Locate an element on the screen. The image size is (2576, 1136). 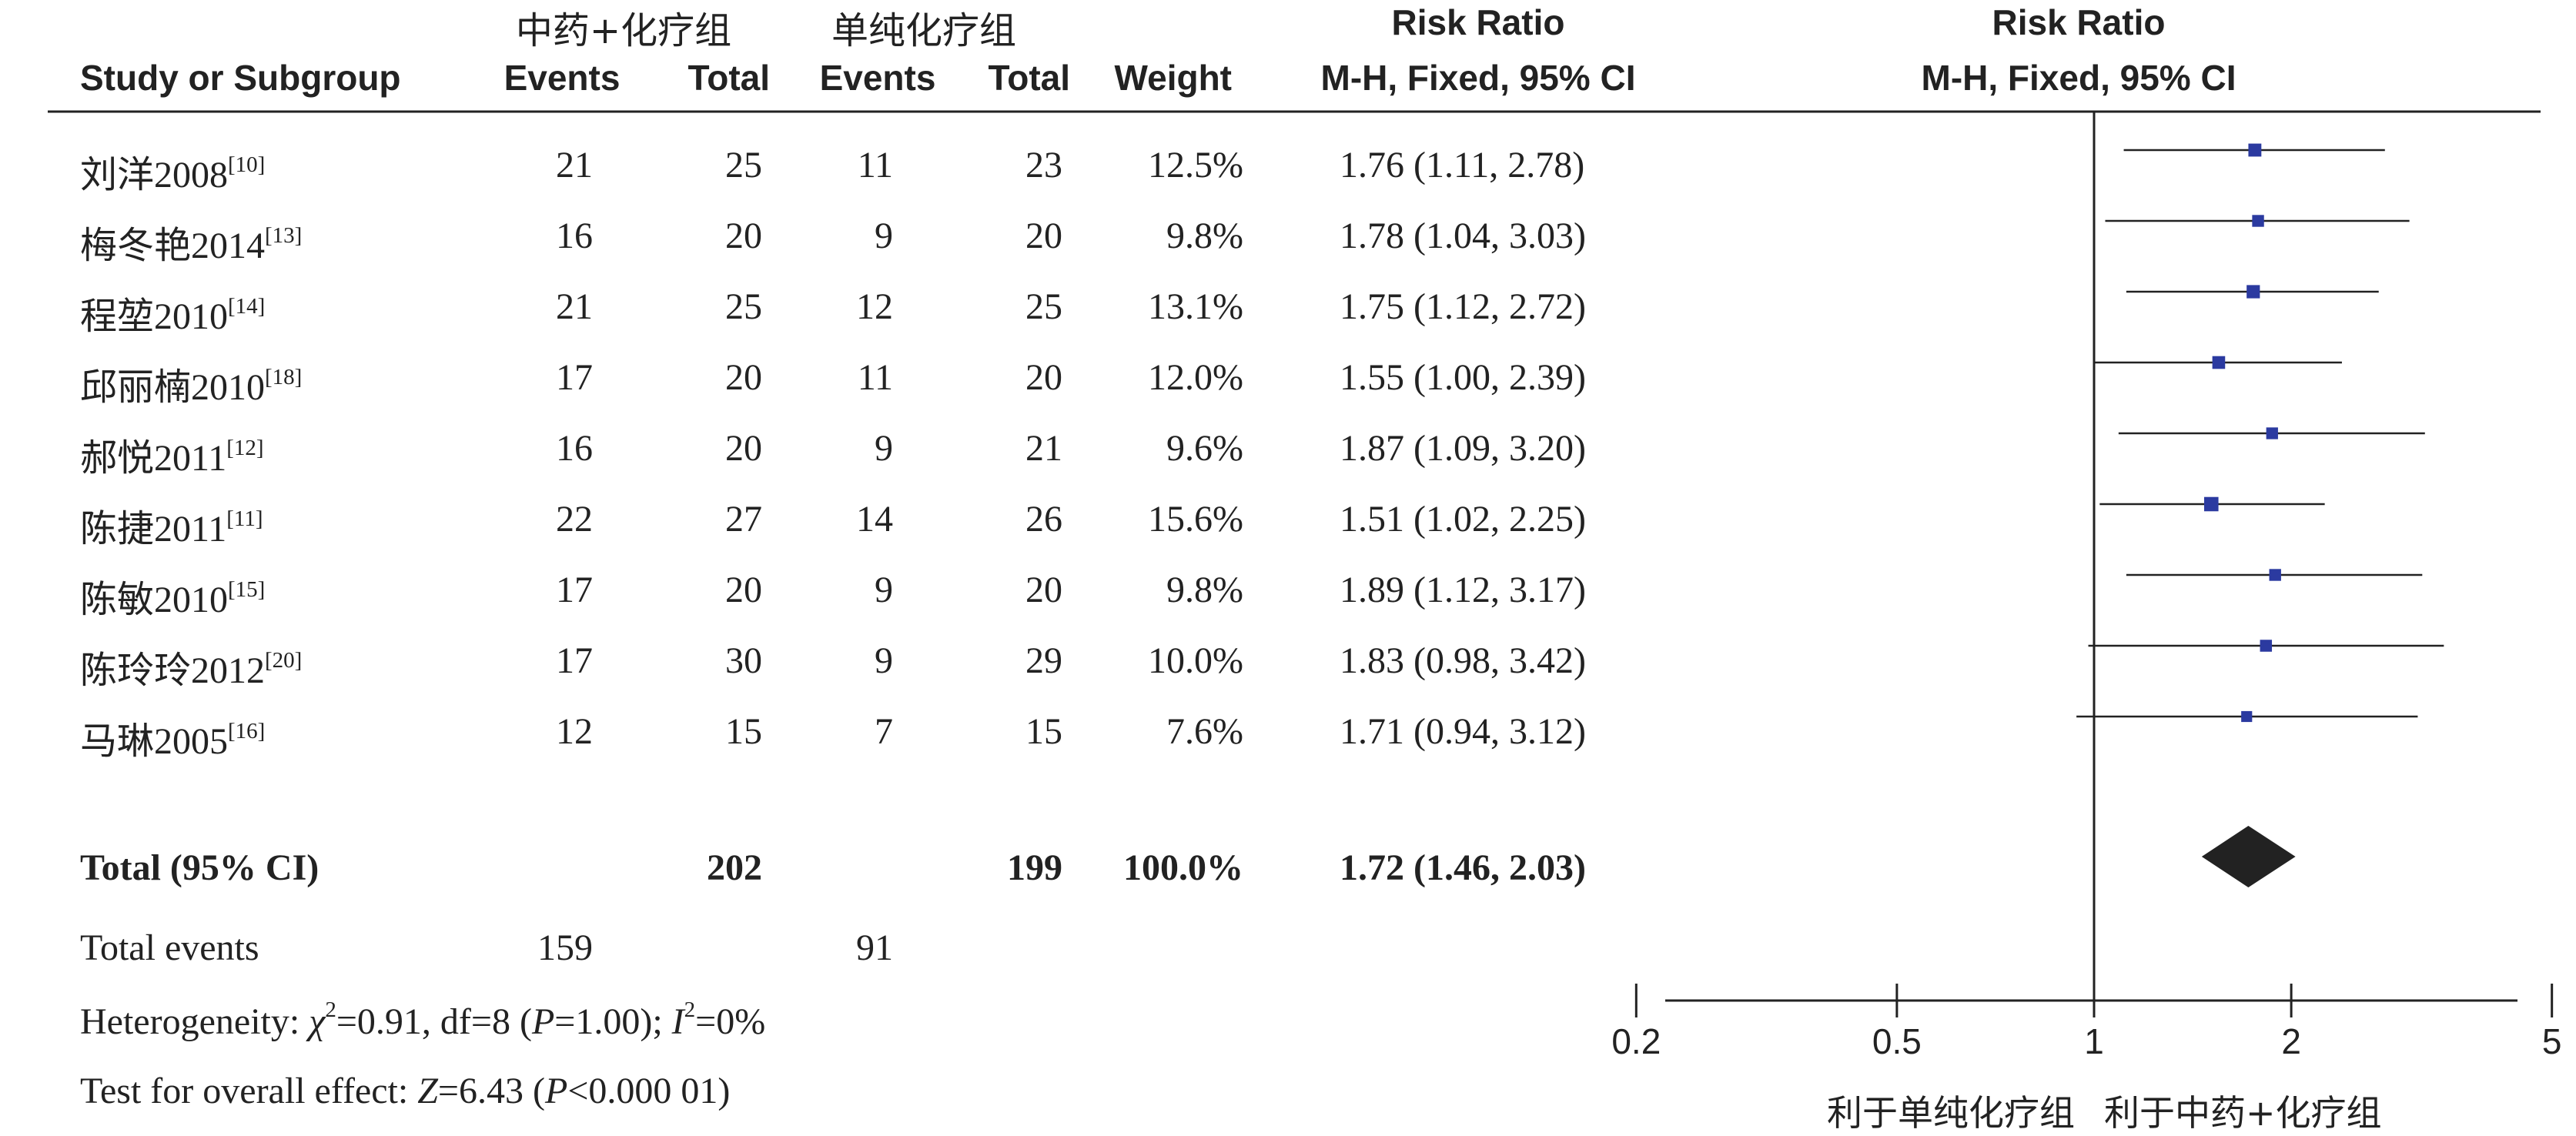
total-events-group1: 159 is located at coordinates (565, 947).